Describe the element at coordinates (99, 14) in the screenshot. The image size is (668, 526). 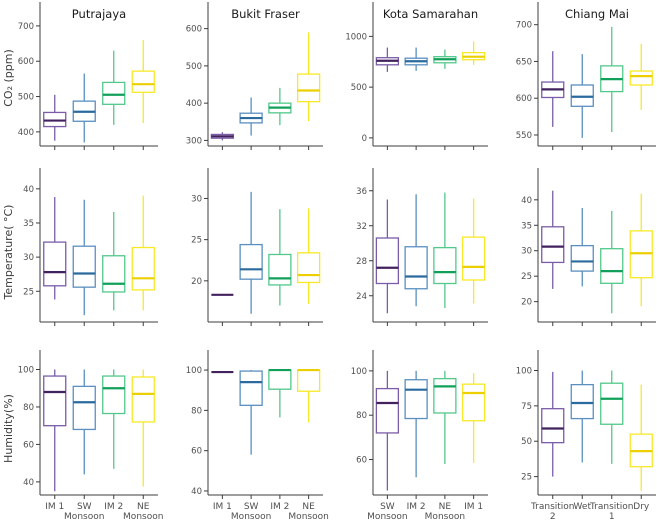
I see `panel-title: Putrajaya` at that location.